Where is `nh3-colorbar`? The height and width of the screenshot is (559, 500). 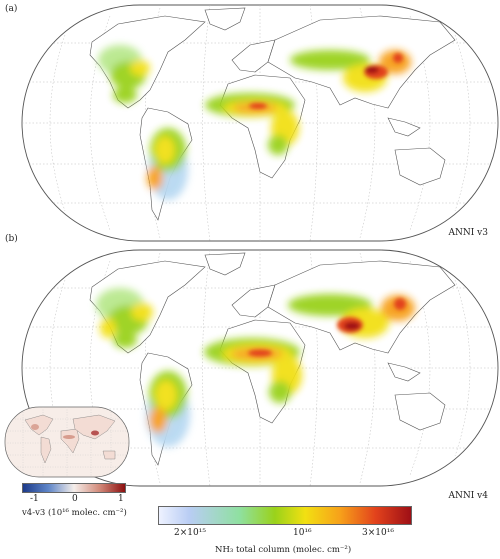 nh3-colorbar is located at coordinates (285, 515).